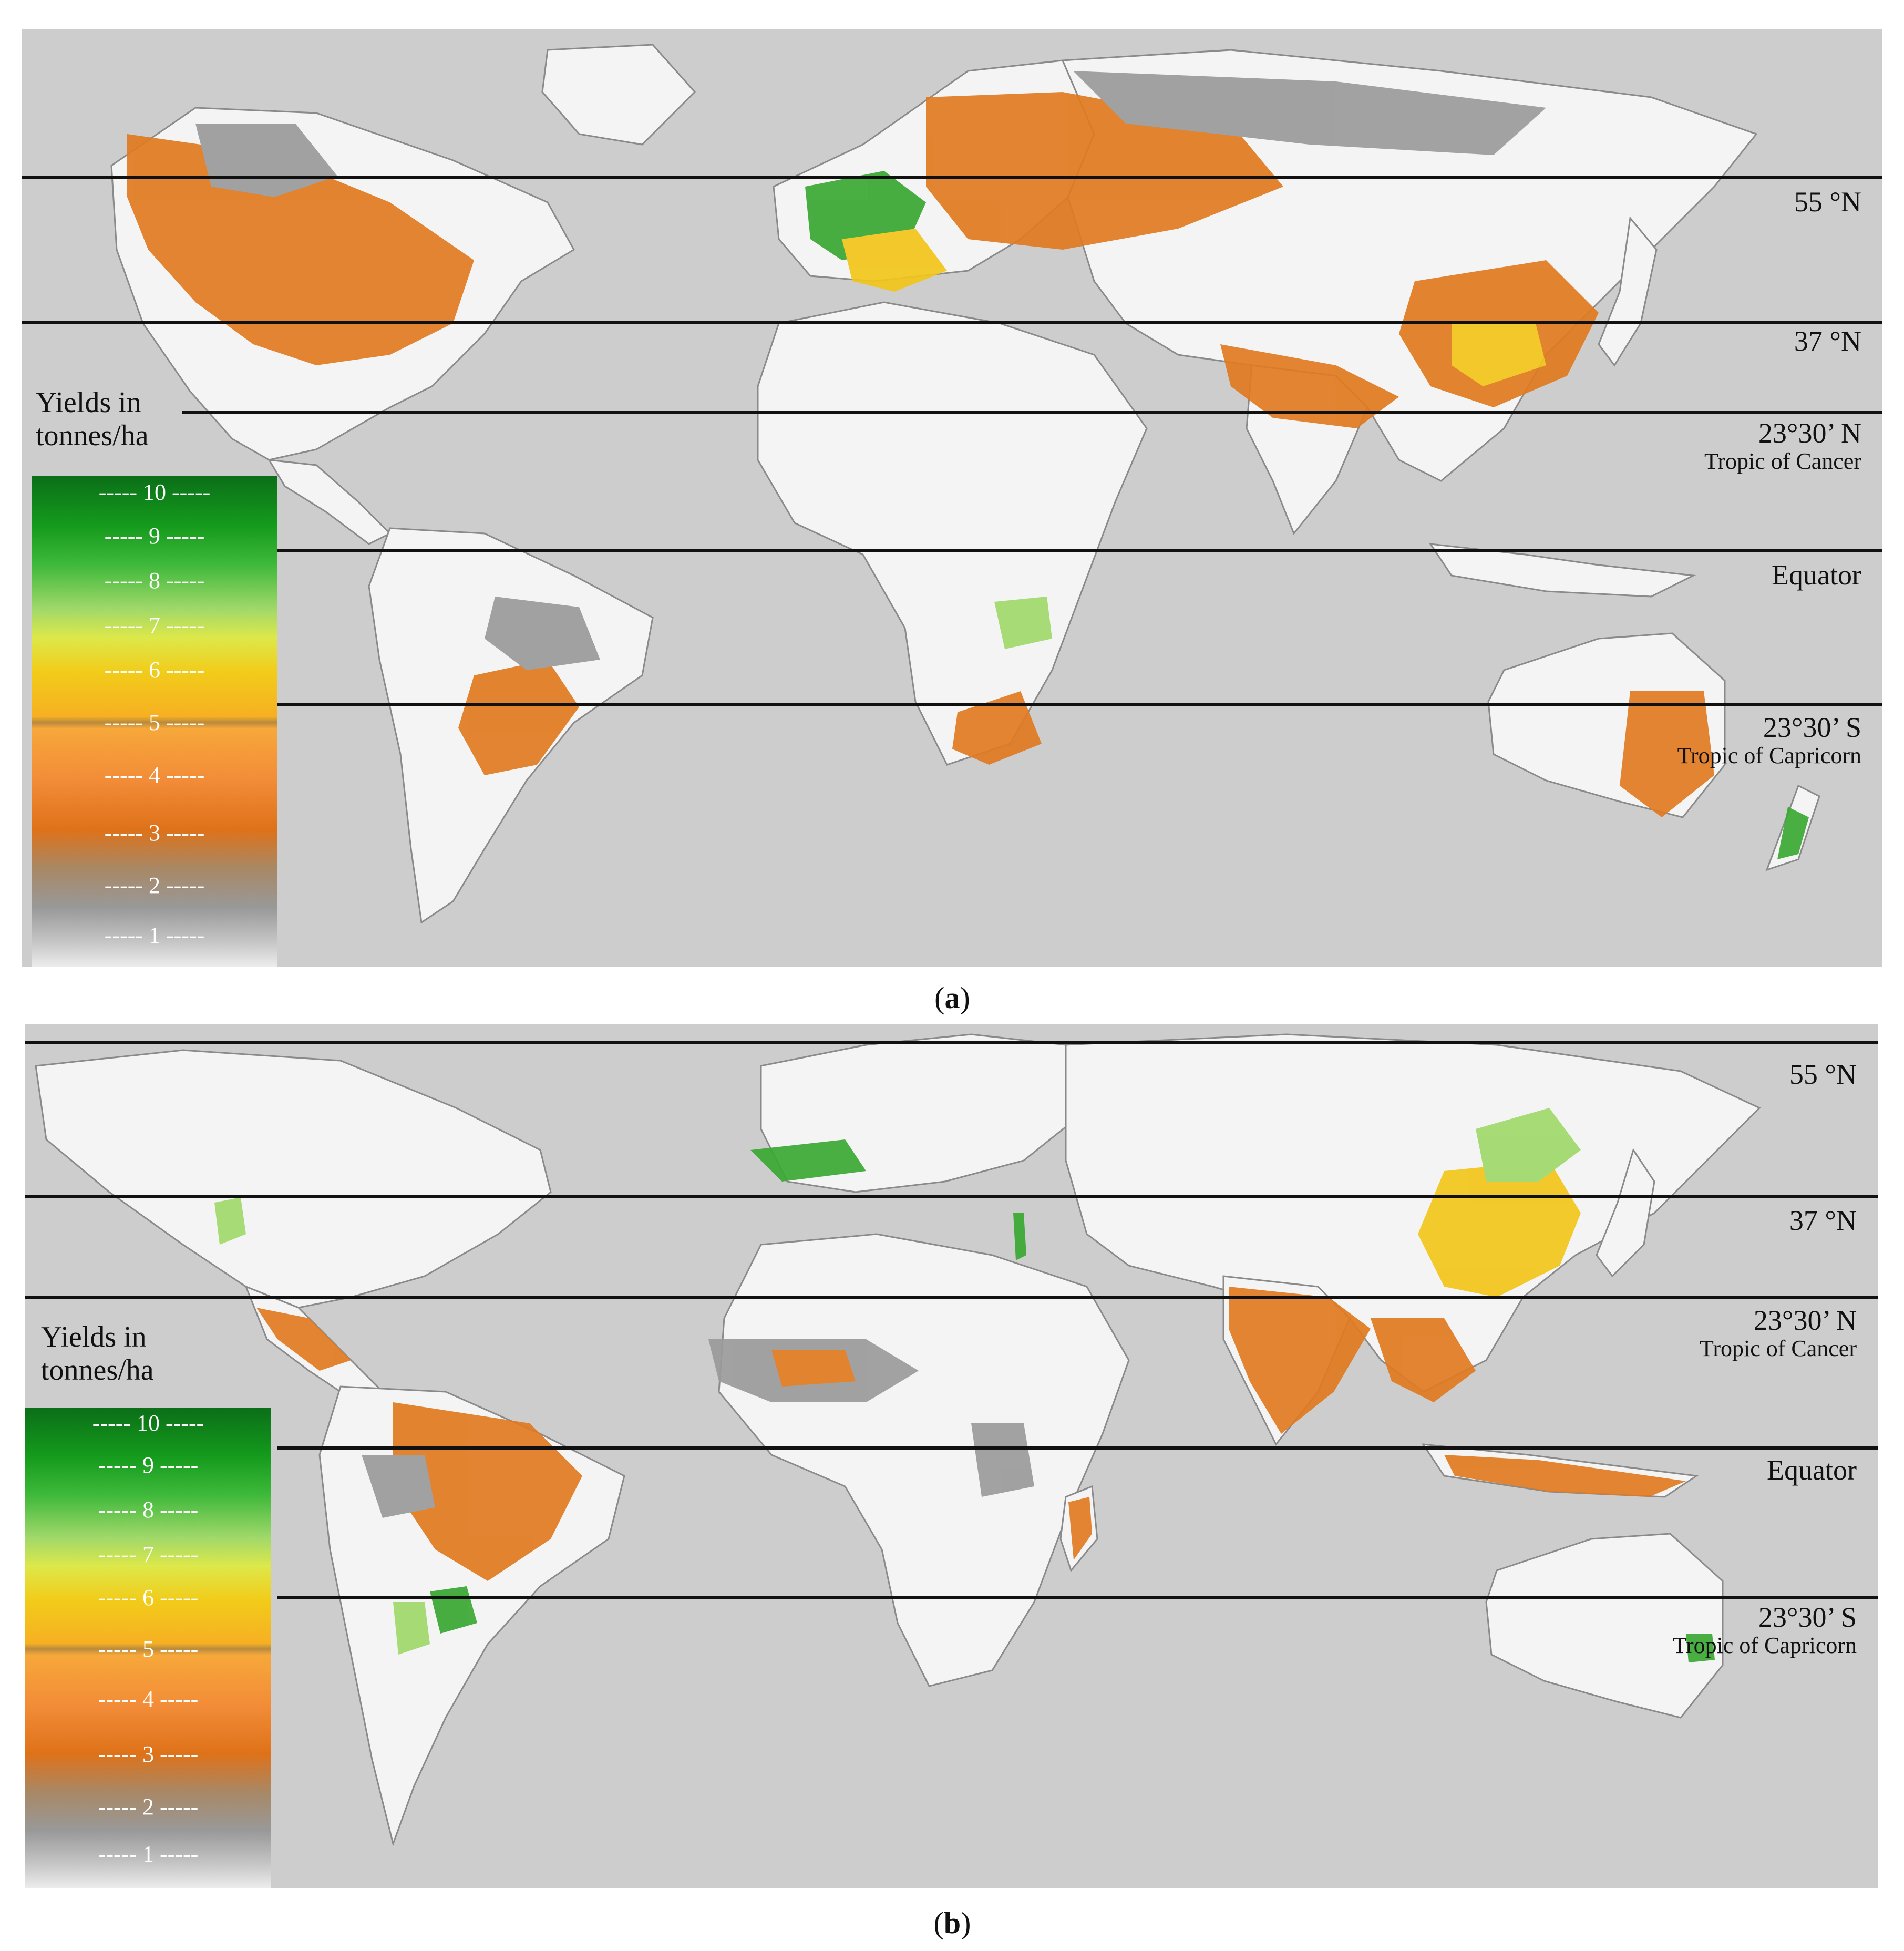 This screenshot has width=1904, height=1951. What do you see at coordinates (293, 1179) in the screenshot?
I see `land-north-america` at bounding box center [293, 1179].